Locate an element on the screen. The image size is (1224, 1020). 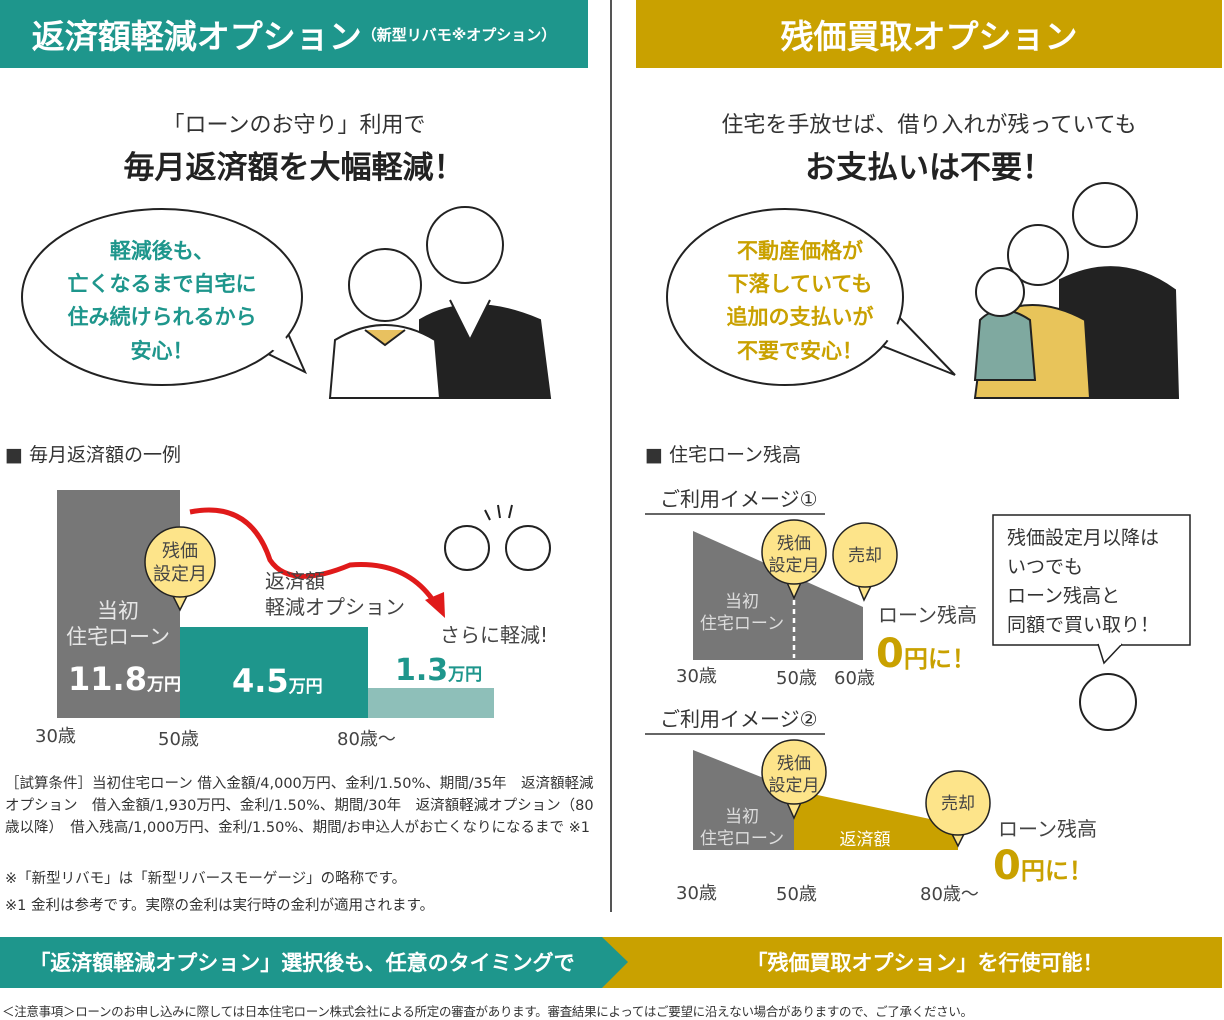
speech-line: 住み続けられるから is located at coordinates (162, 317).